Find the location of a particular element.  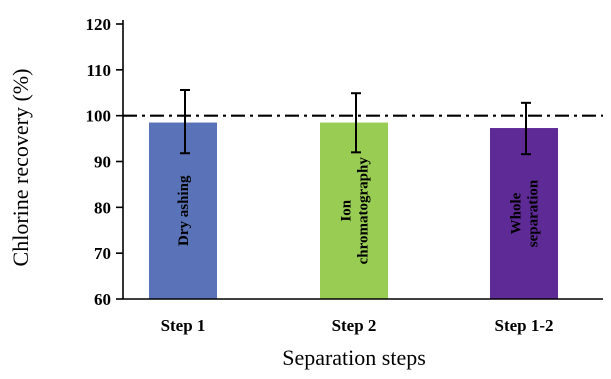

x-category-label: Step 1-2 is located at coordinates (523, 325).